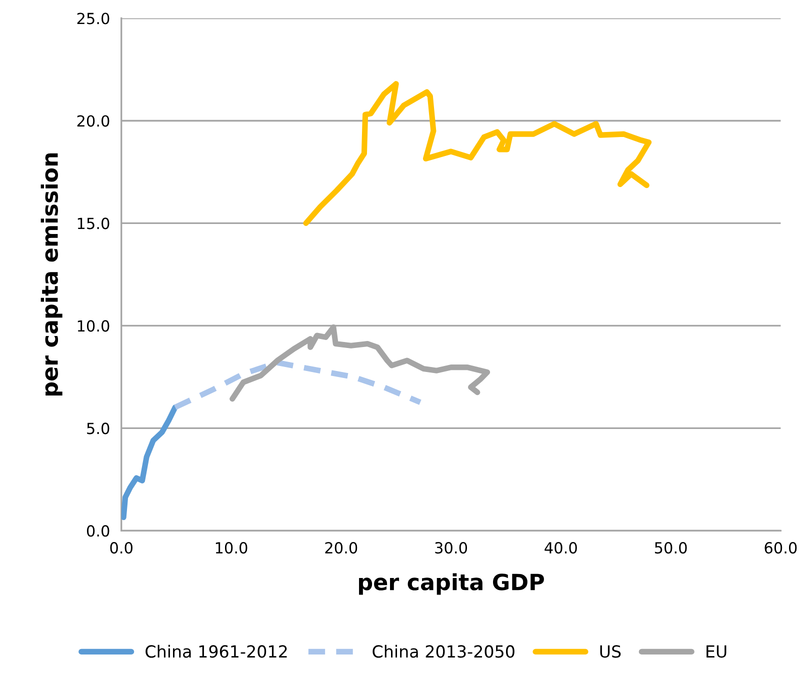 The width and height of the screenshot is (809, 676). What do you see at coordinates (610, 651) in the screenshot?
I see `legend-label: US` at bounding box center [610, 651].